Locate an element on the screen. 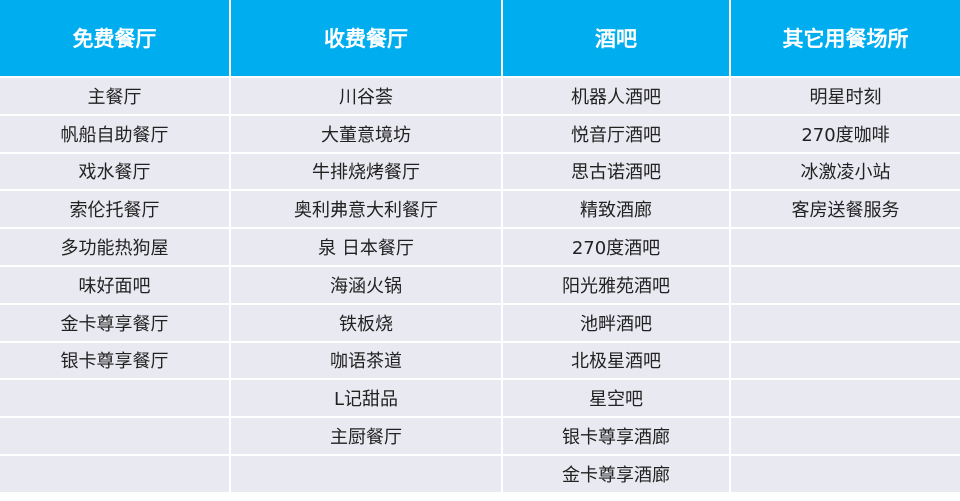 The image size is (960, 501). table-cell: 金卡尊享餐厅 is located at coordinates (115, 322).